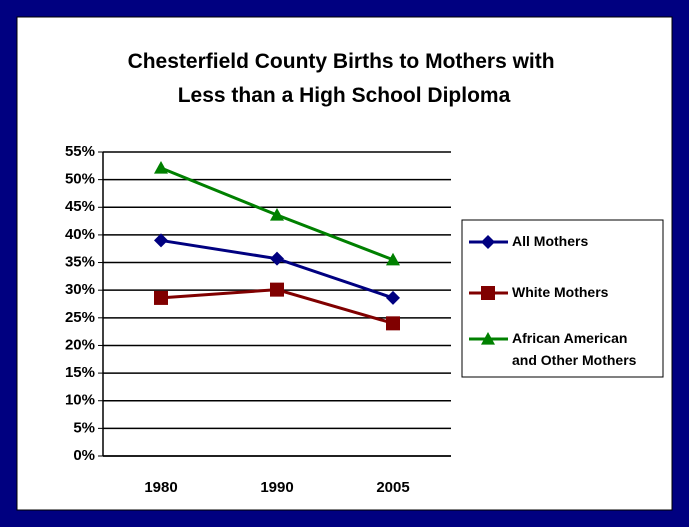 Image resolution: width=689 pixels, height=527 pixels. Describe the element at coordinates (574, 349) in the screenshot. I see `legend-label: African American and Other Mothers` at that location.